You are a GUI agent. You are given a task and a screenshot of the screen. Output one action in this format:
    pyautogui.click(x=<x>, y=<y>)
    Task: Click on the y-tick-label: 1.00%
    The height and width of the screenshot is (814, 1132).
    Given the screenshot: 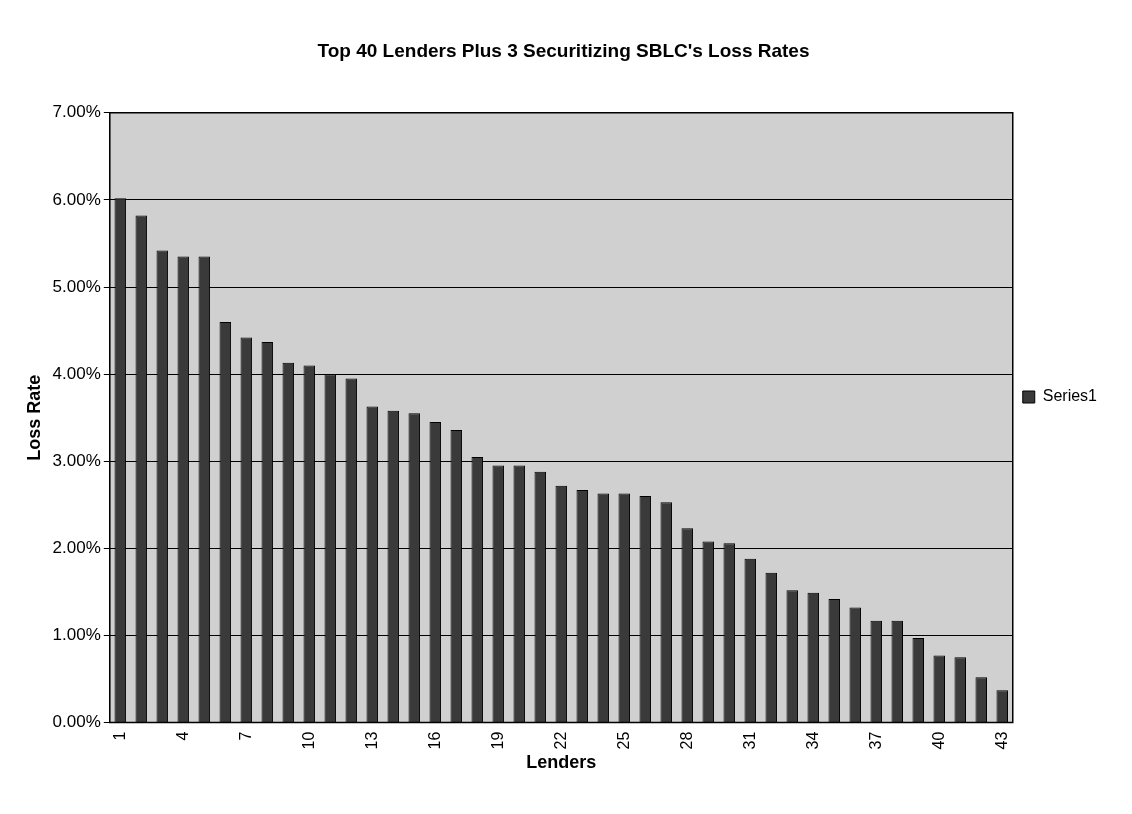 What is the action you would take?
    pyautogui.click(x=76, y=635)
    